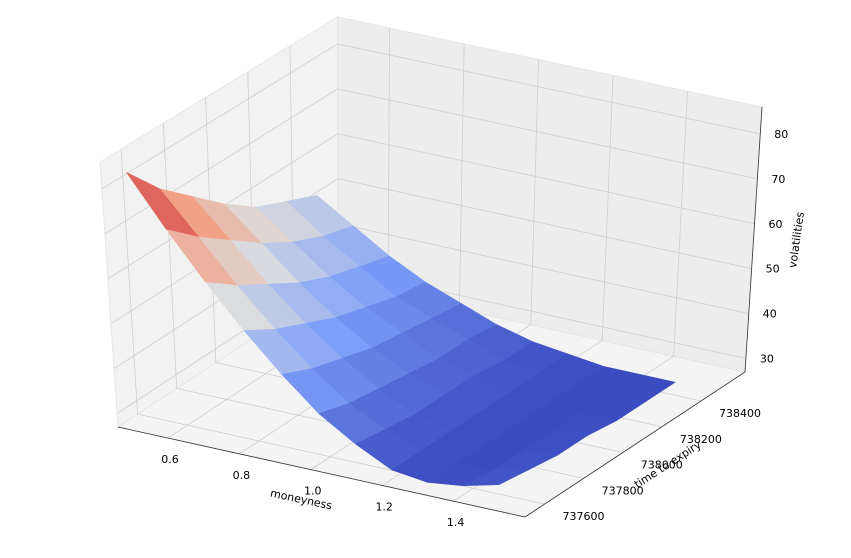  Describe the element at coordinates (170, 459) in the screenshot. I see `x-tick-label: 0.6` at that location.